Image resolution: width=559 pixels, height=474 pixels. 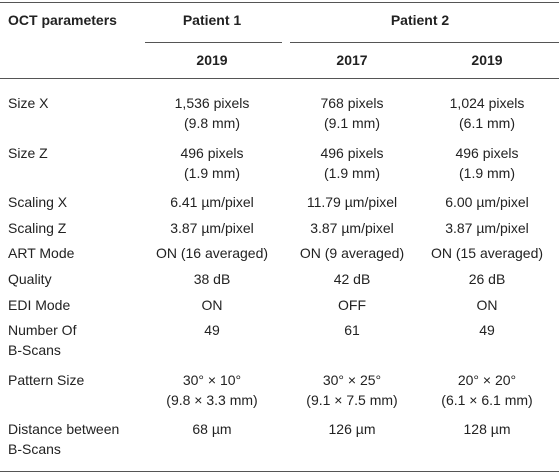 I want to click on row-label: Size X, so click(x=28, y=103).